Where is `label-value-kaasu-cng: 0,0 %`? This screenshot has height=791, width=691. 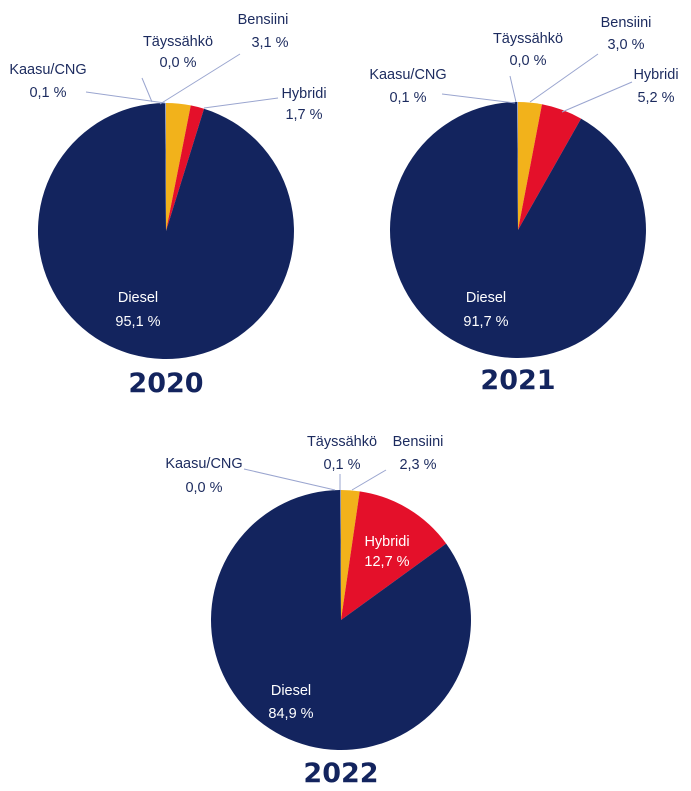
label-value-kaasu-cng: 0,0 % is located at coordinates (203, 488).